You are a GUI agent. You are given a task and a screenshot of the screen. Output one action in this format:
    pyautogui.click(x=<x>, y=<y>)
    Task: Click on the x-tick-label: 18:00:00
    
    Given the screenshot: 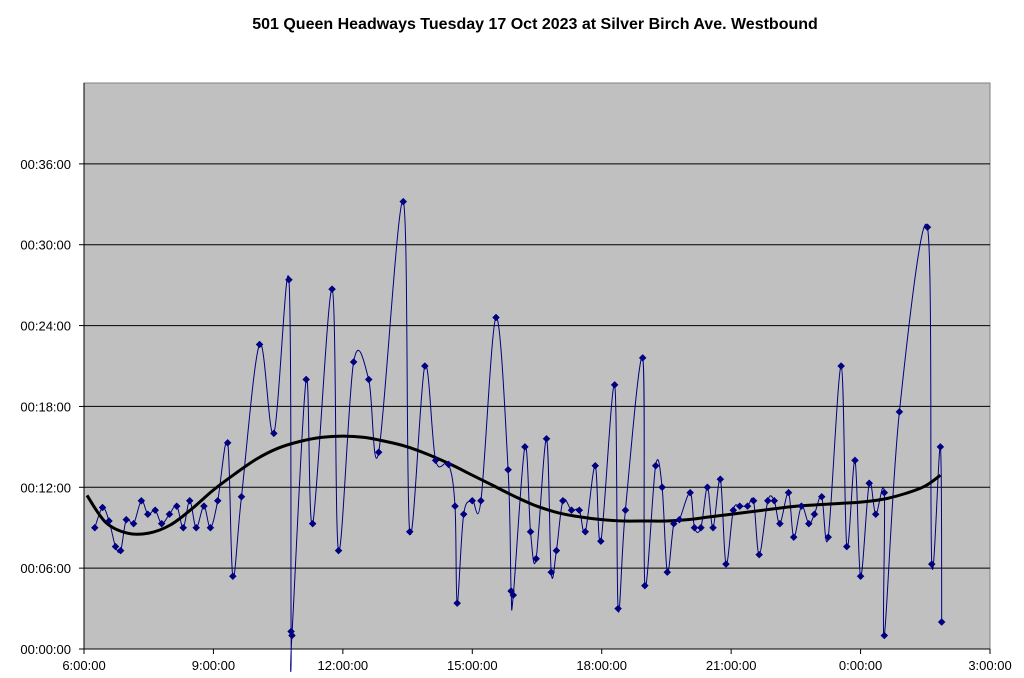 What is the action you would take?
    pyautogui.click(x=601, y=665)
    